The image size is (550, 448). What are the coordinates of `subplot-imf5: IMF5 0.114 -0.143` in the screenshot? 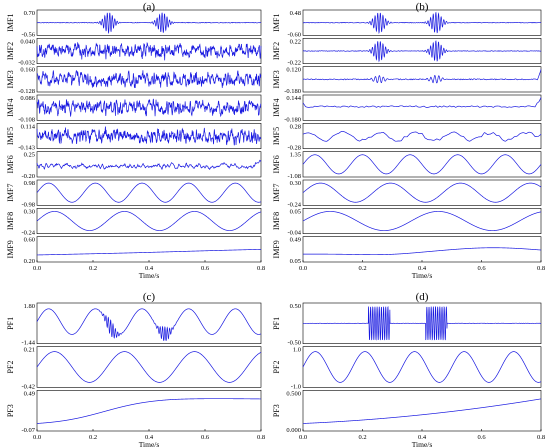 It's located at (134, 137).